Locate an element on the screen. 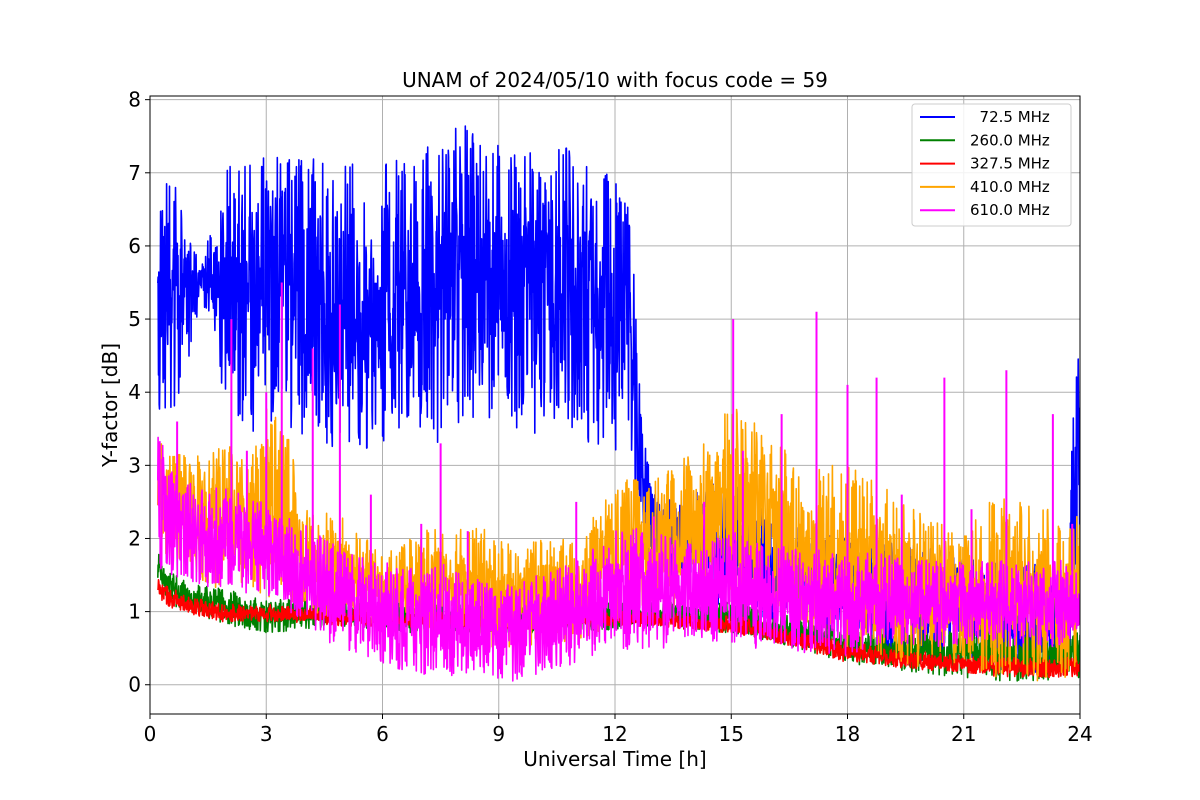 The image size is (1200, 800). legend-label: 410.0 MHz is located at coordinates (1010, 187).